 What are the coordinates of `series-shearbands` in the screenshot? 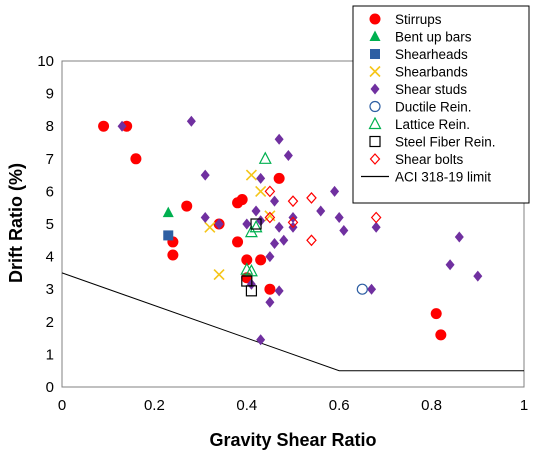 It's located at (240, 225).